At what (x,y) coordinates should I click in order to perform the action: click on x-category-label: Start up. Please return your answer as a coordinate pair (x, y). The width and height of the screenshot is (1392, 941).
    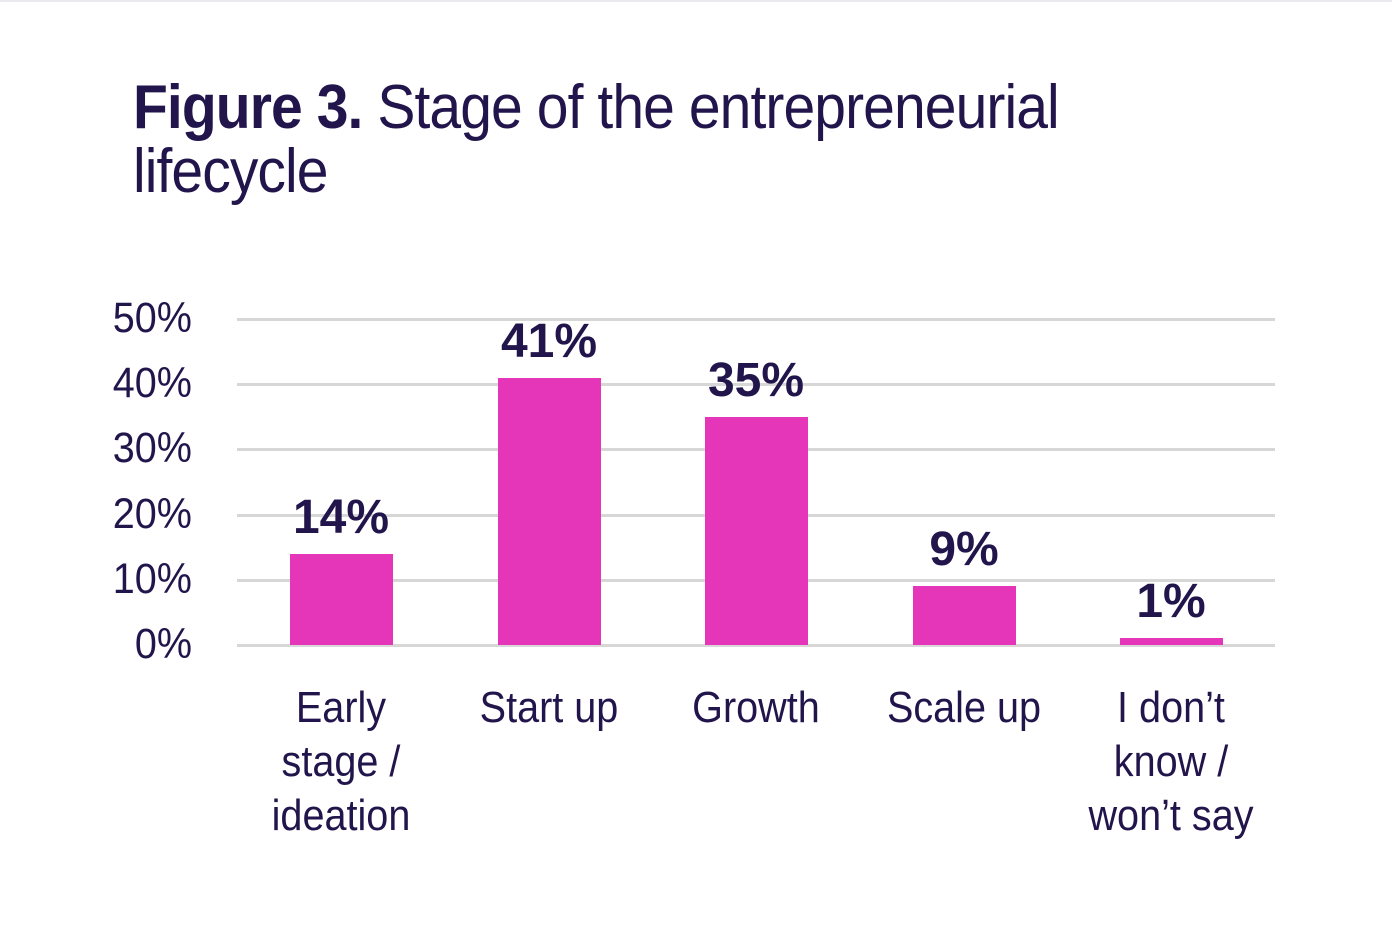
    Looking at the image, I should click on (549, 708).